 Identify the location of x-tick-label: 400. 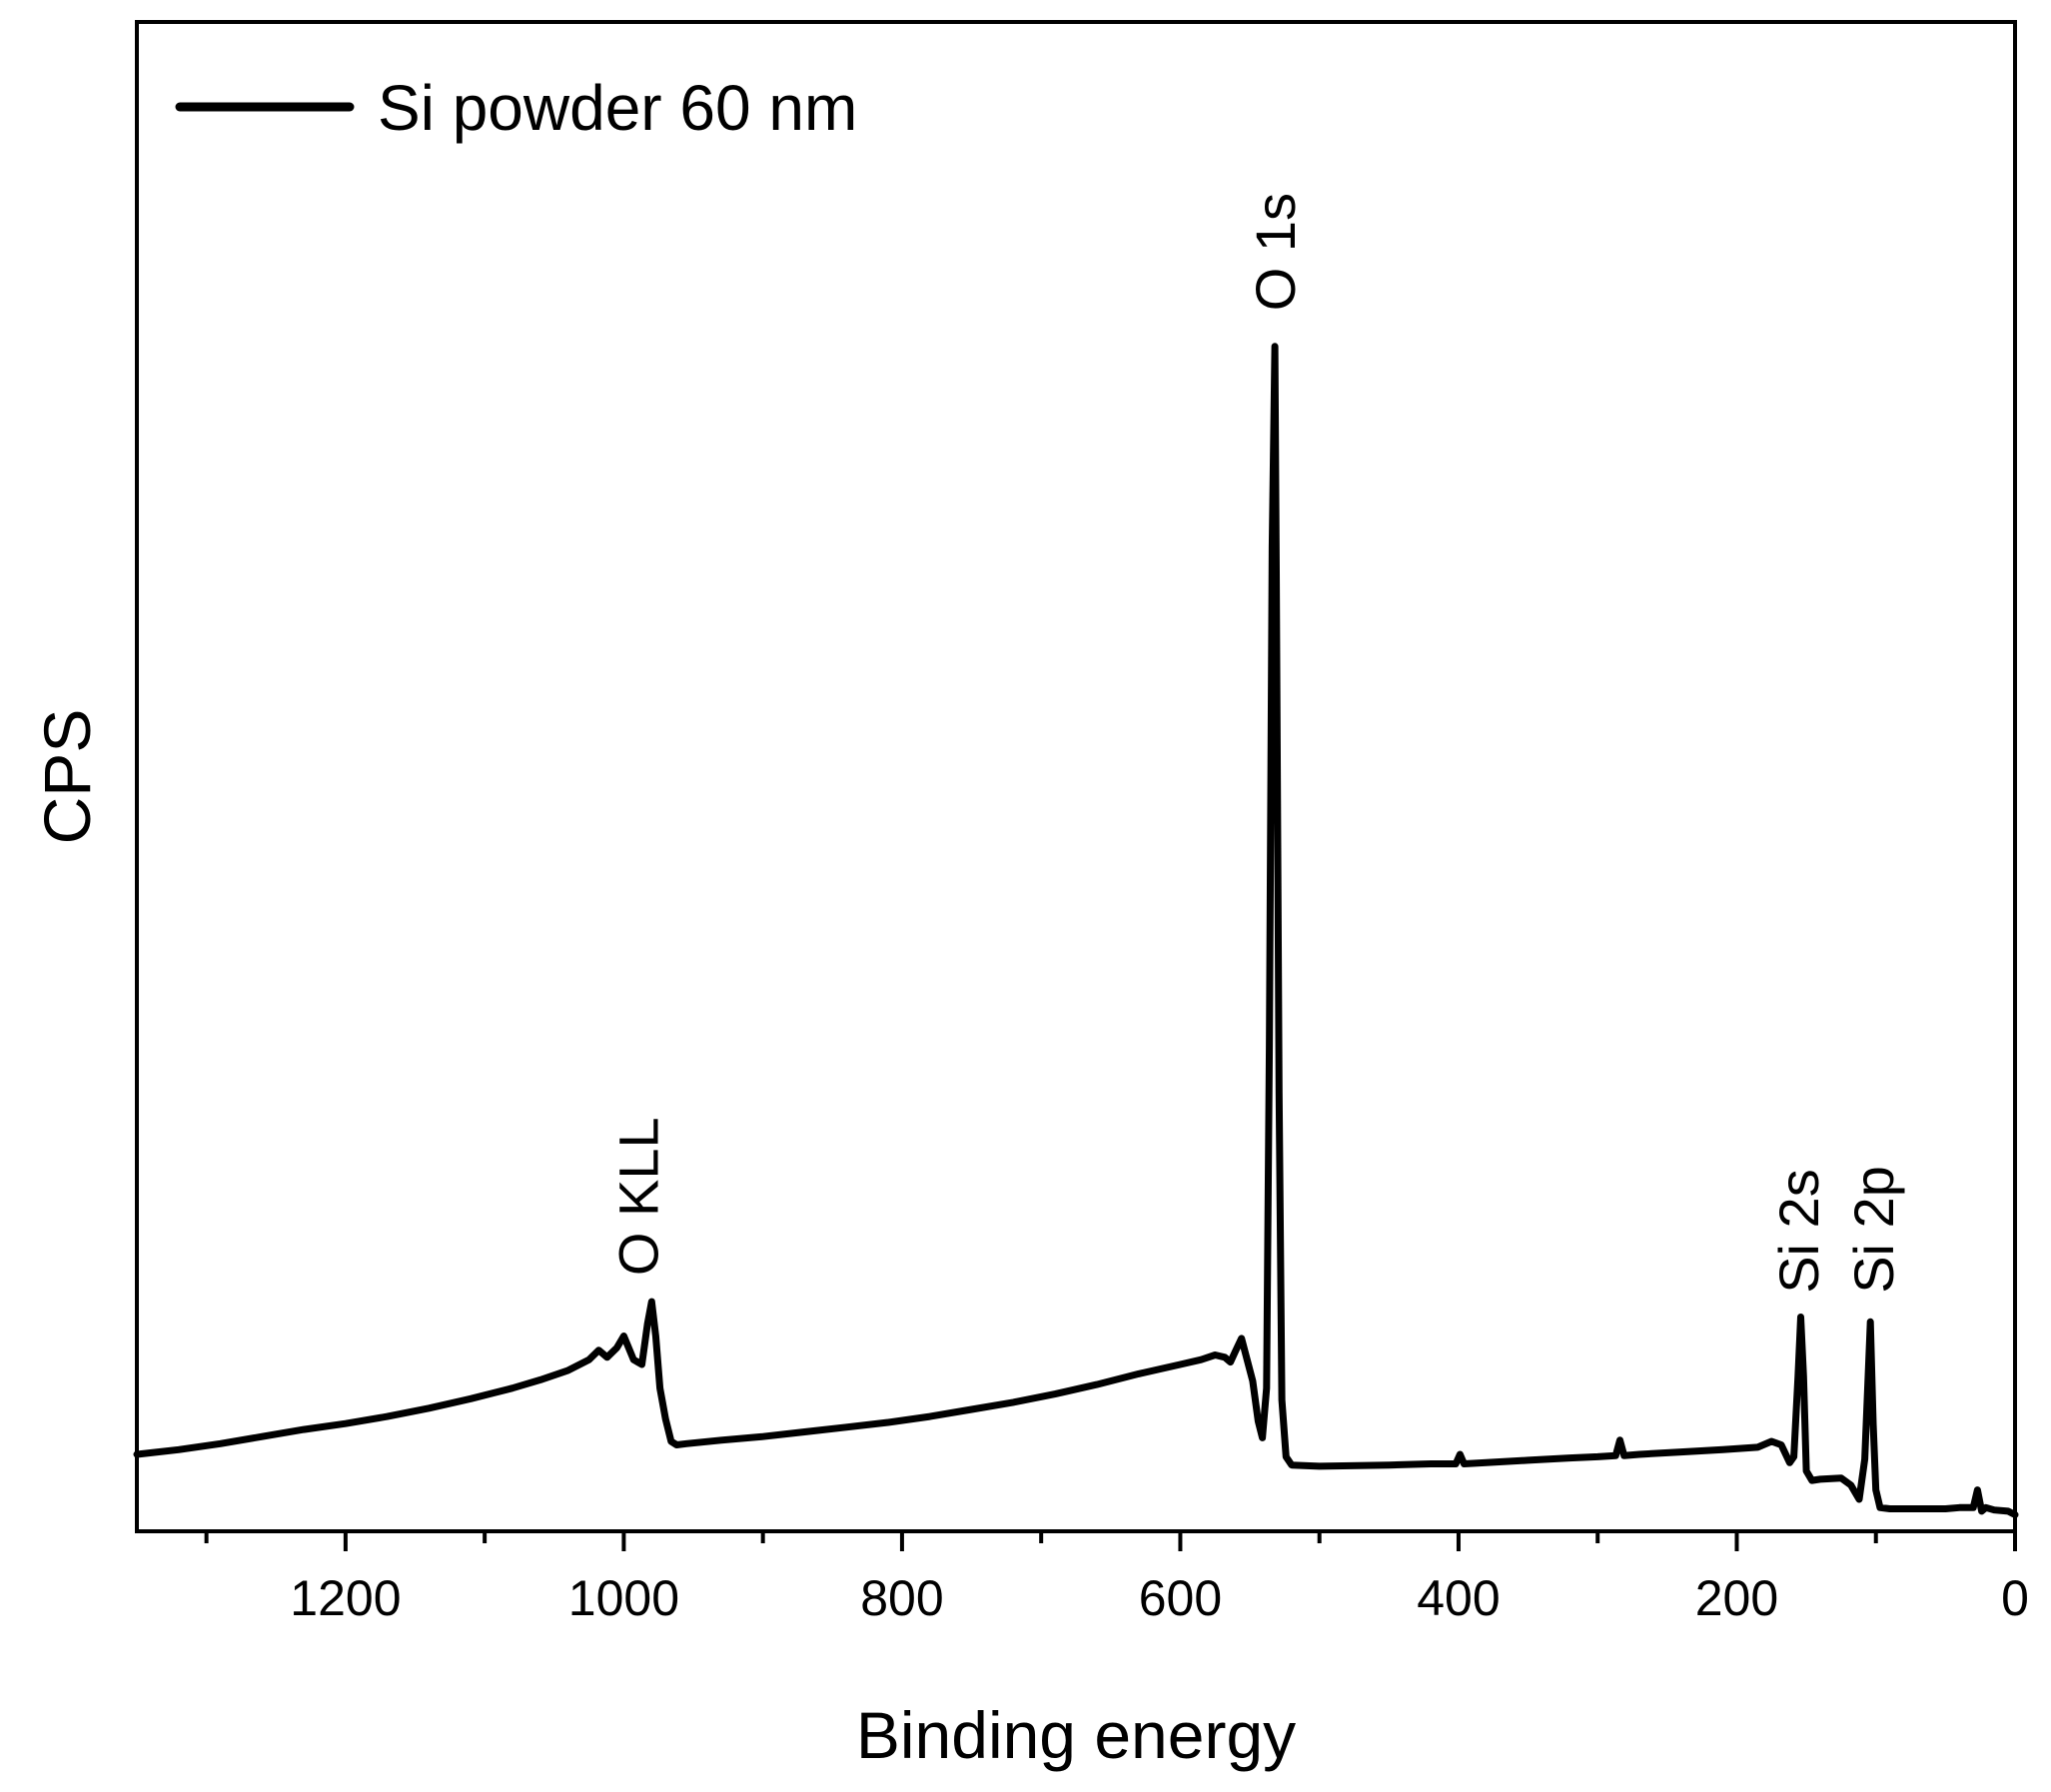
(1458, 1598).